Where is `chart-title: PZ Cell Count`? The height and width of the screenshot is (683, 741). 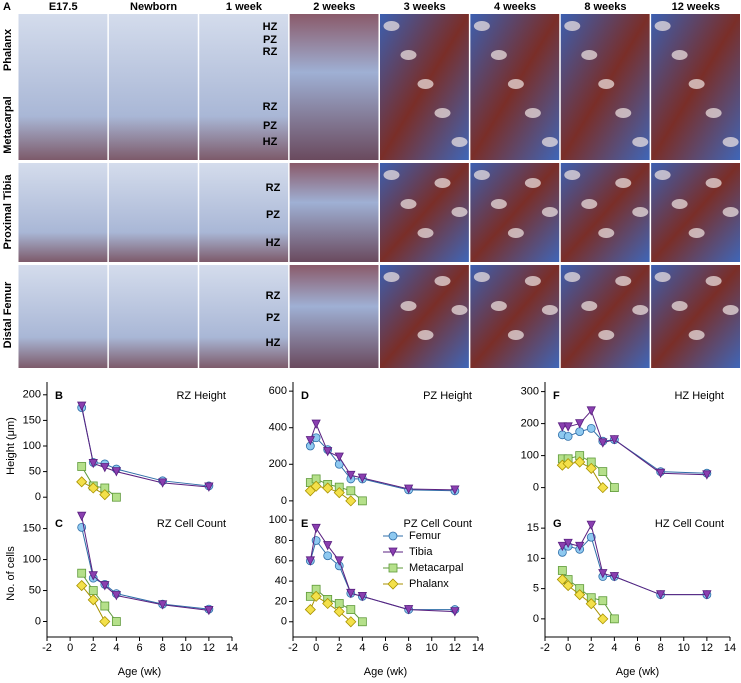 chart-title: PZ Cell Count is located at coordinates (438, 524).